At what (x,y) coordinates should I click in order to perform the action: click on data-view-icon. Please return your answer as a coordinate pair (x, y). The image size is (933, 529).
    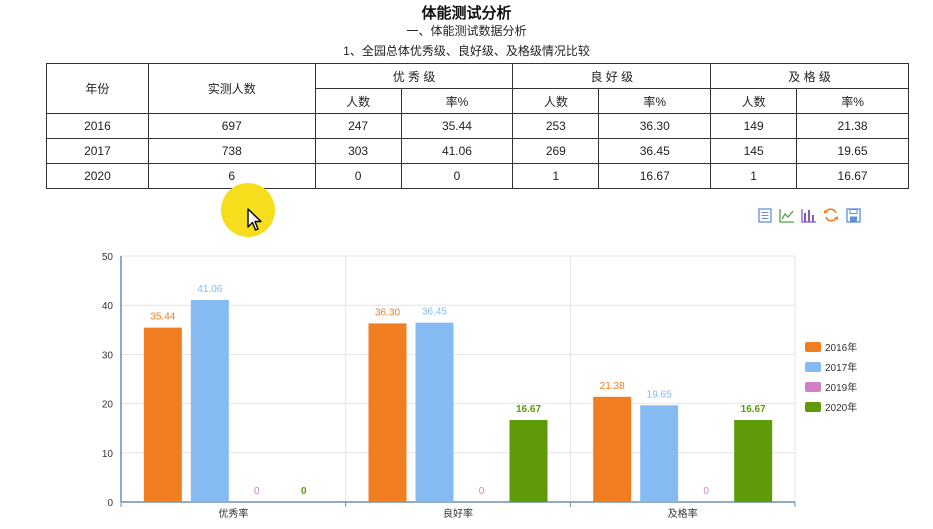
    Looking at the image, I should click on (765, 215).